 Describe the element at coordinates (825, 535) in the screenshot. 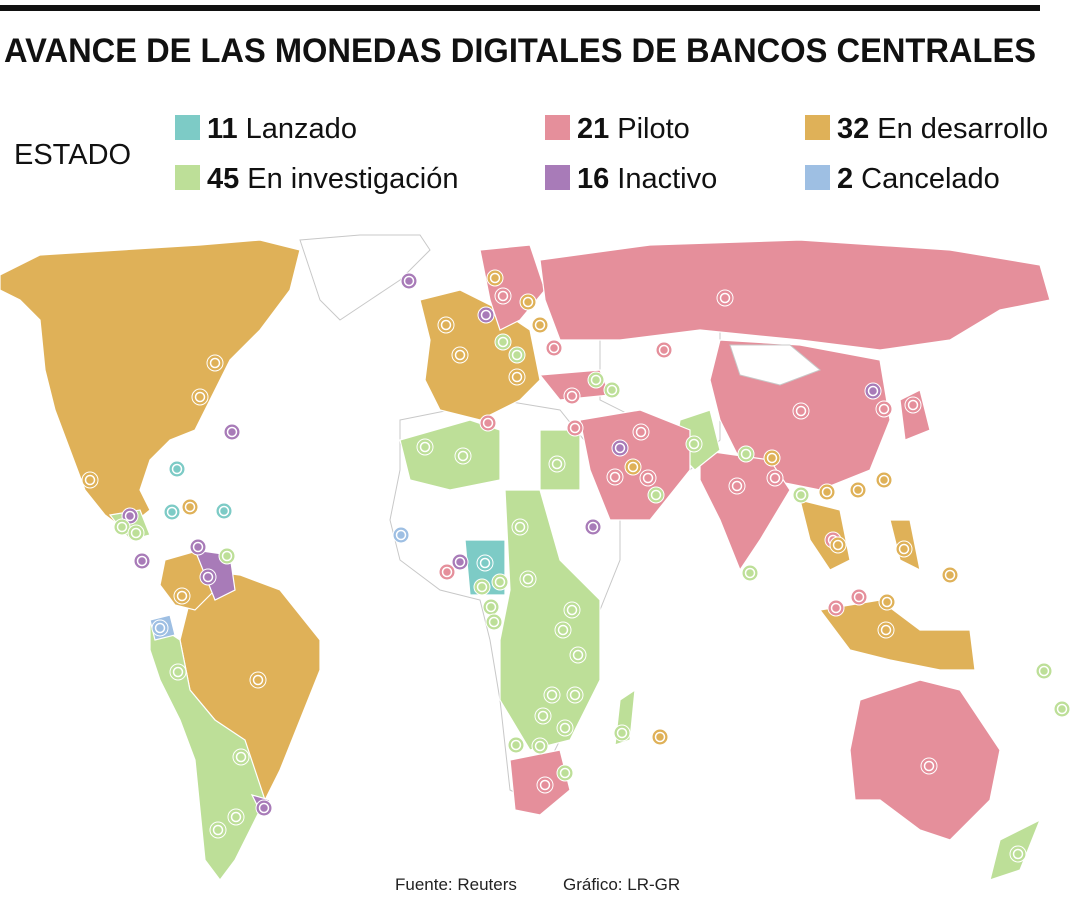

I see `southeast-asia` at that location.